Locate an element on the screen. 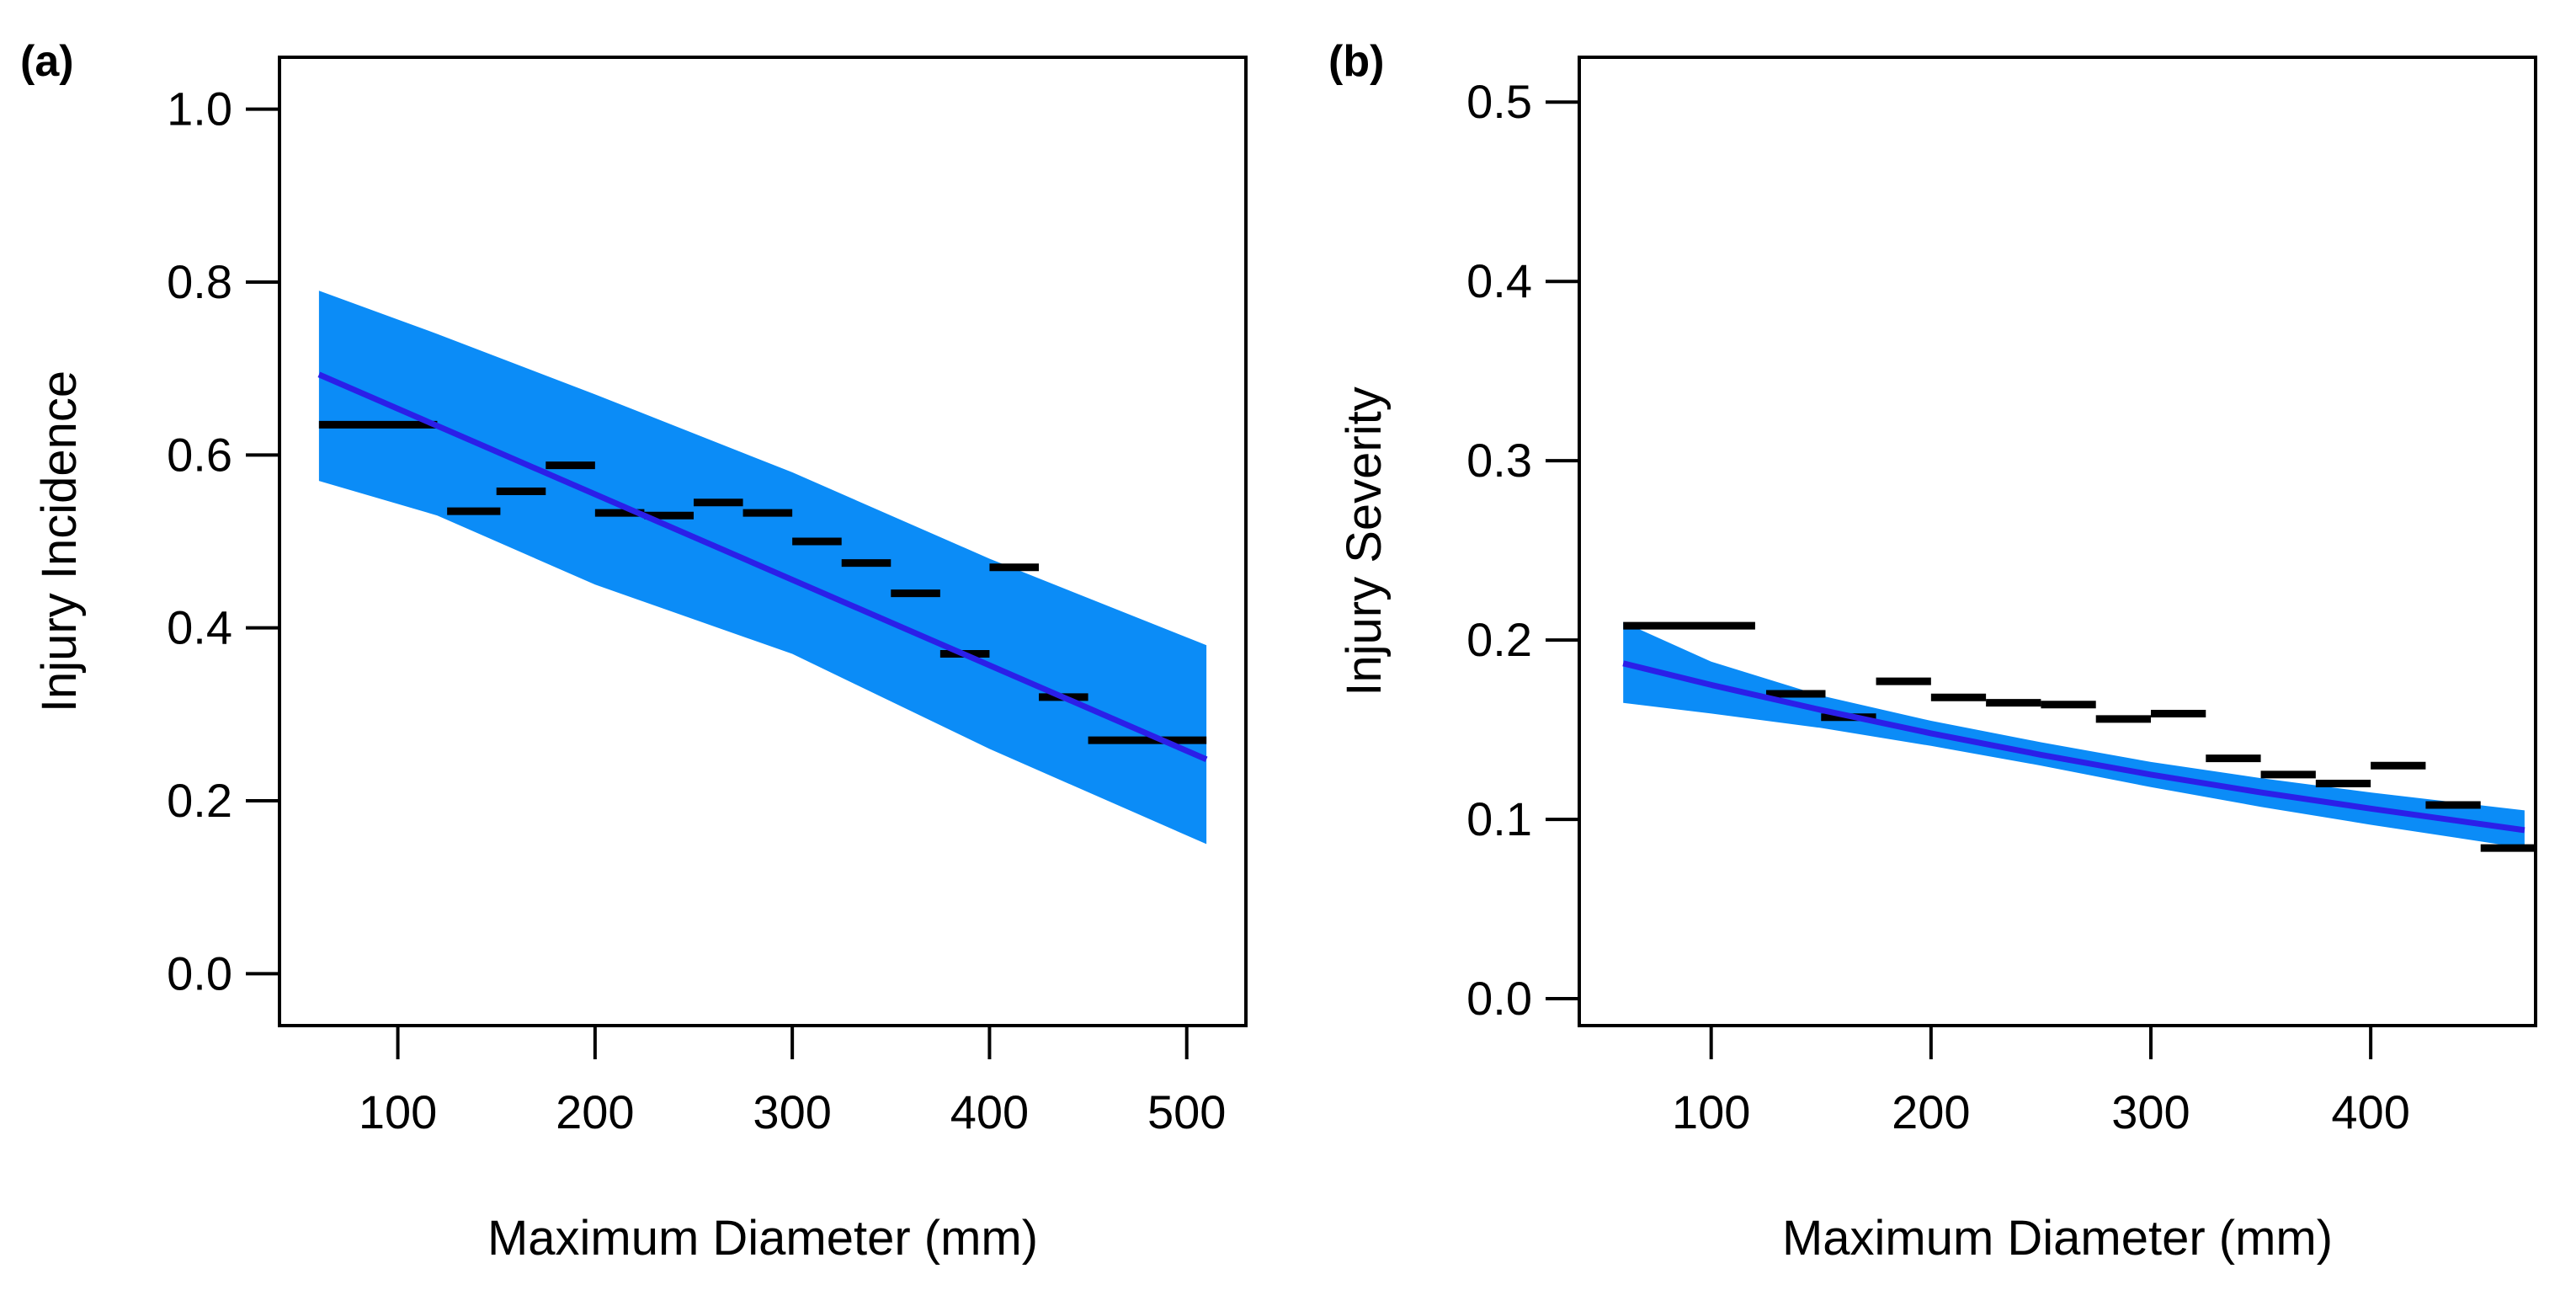  panel-b-ytick-label: 0.2 is located at coordinates (1499, 640).